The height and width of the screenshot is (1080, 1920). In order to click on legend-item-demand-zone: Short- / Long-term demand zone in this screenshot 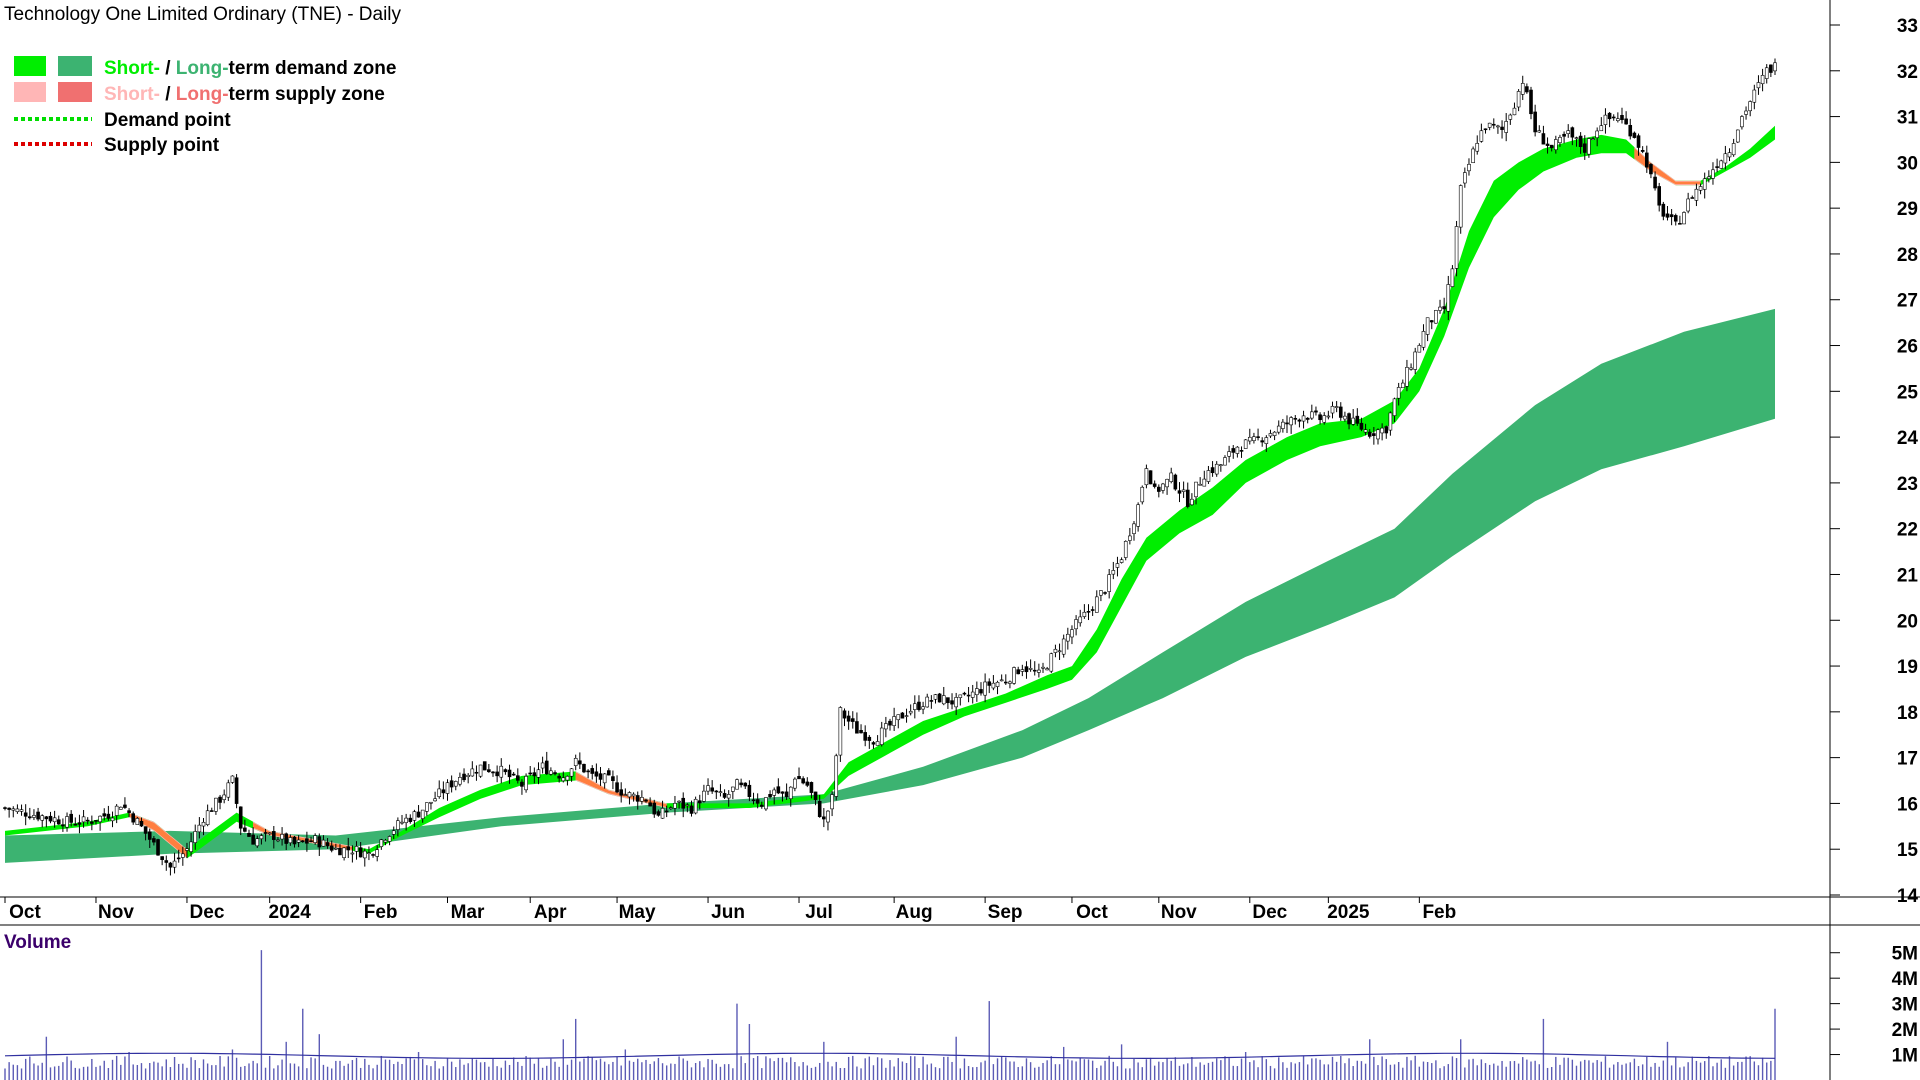, I will do `click(250, 68)`.